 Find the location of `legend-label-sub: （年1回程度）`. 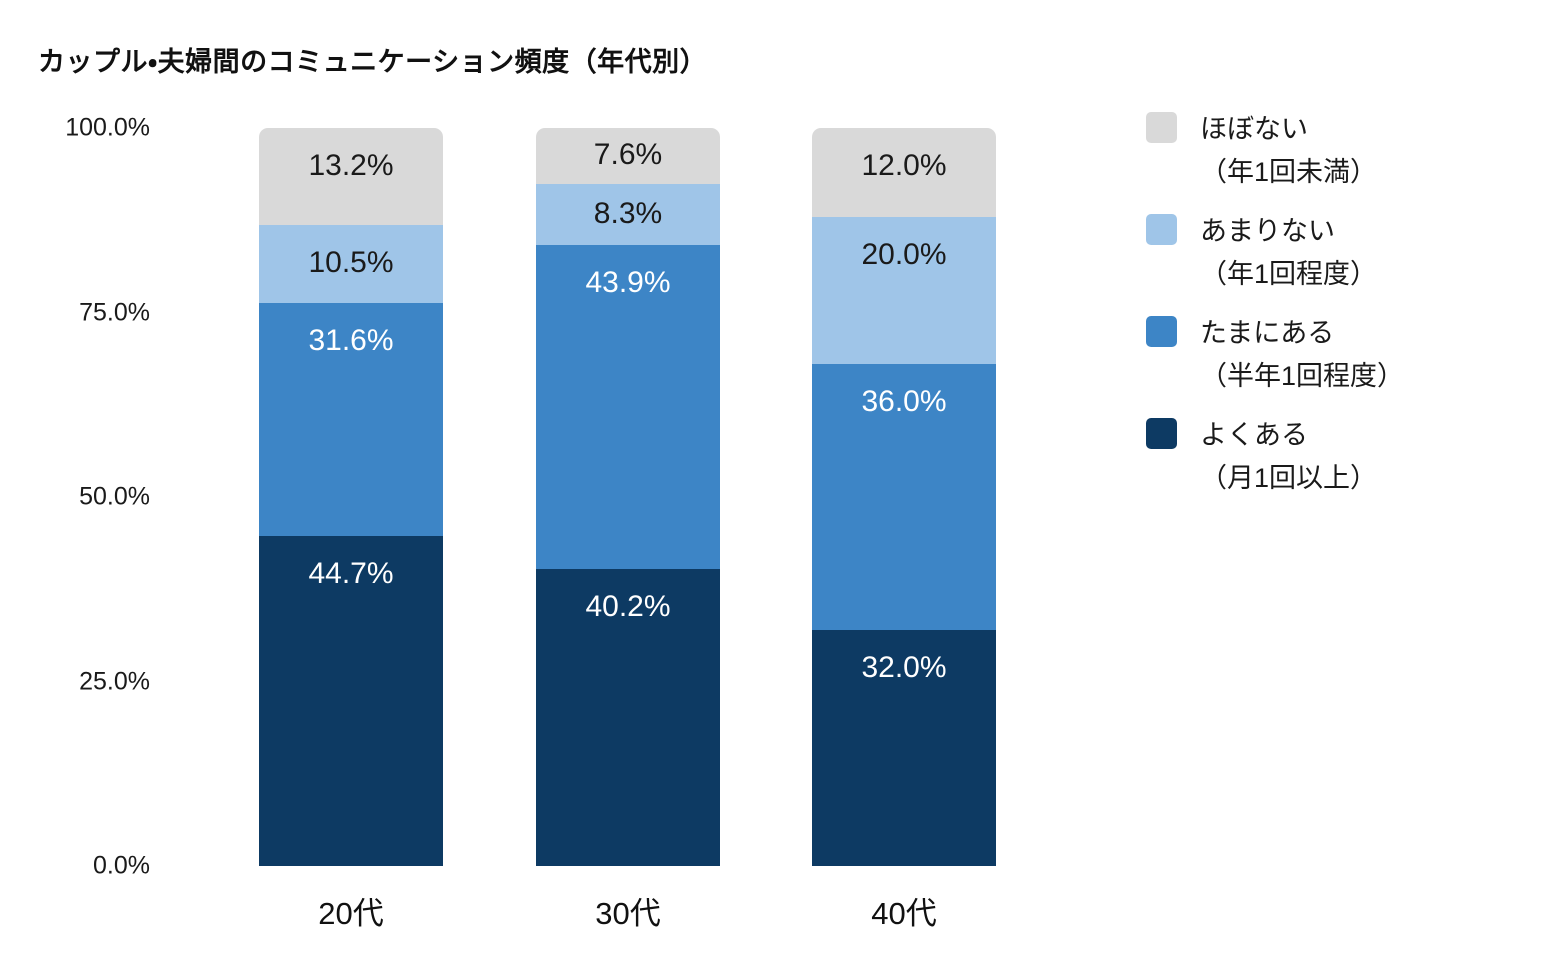

legend-label-sub: （年1回程度） is located at coordinates (1289, 274).